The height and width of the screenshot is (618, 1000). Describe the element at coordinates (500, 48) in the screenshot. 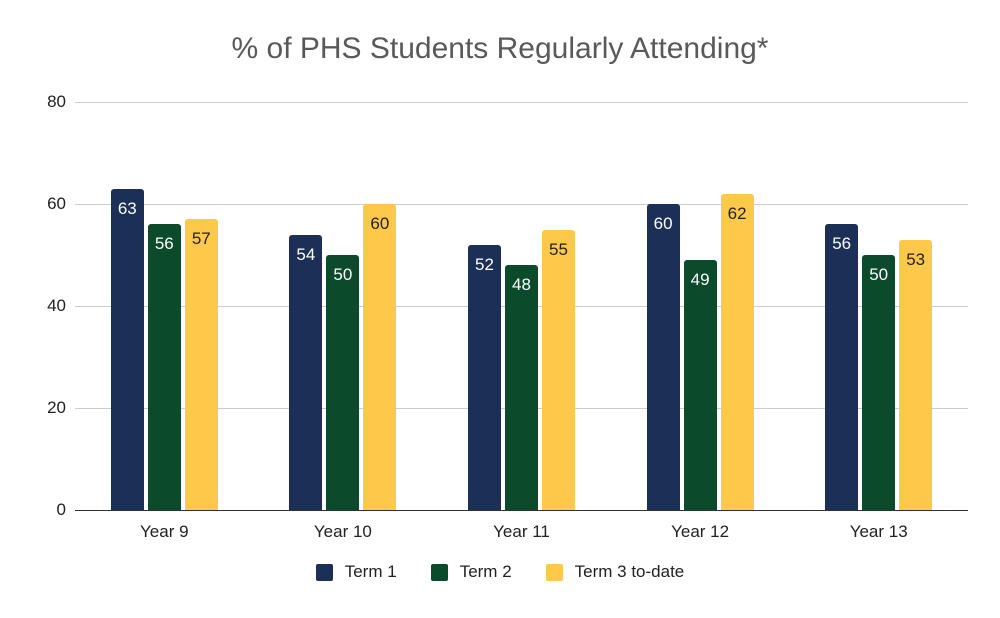

I see `chart-title: % of PHS Students Regularly Attending*` at that location.